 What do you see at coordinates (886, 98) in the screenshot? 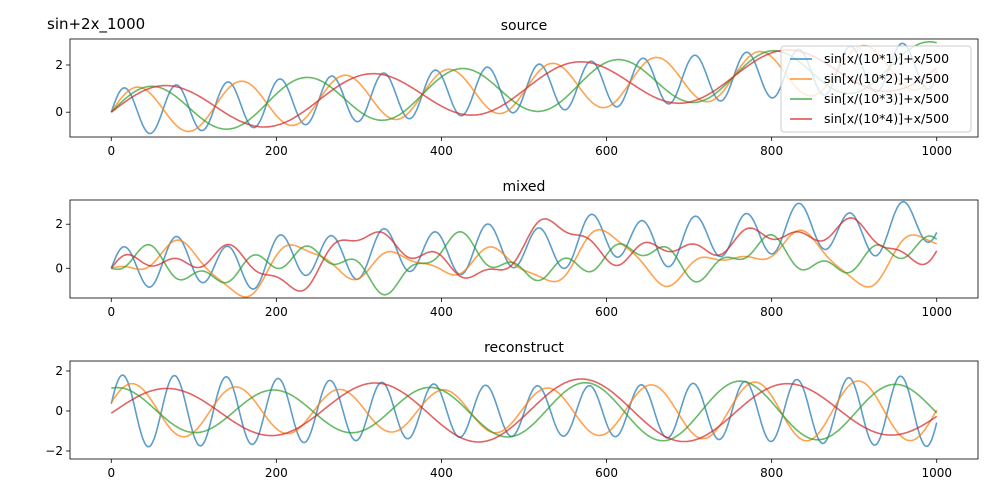
I see `legend-label-2: sin[x/(10*3)]+x/500` at bounding box center [886, 98].